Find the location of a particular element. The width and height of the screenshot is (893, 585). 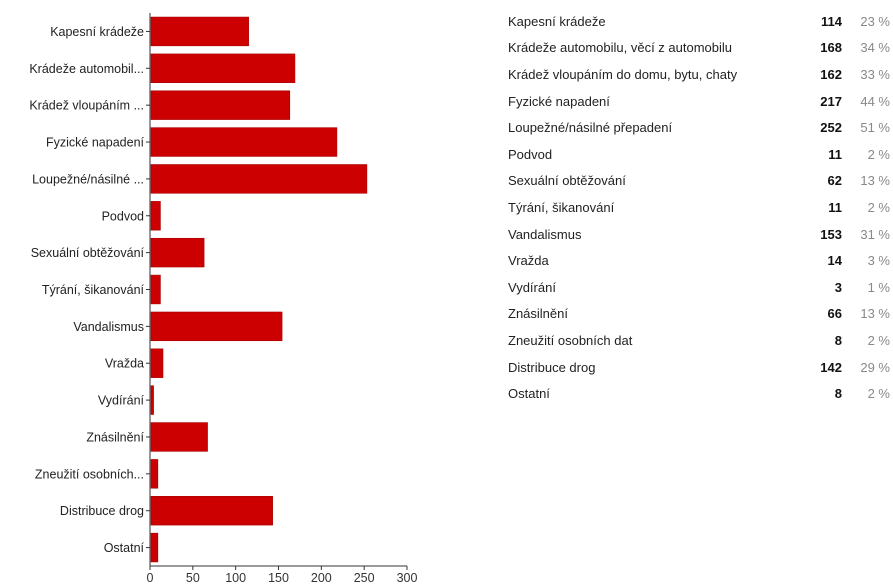

row-count: 252 is located at coordinates (831, 128).